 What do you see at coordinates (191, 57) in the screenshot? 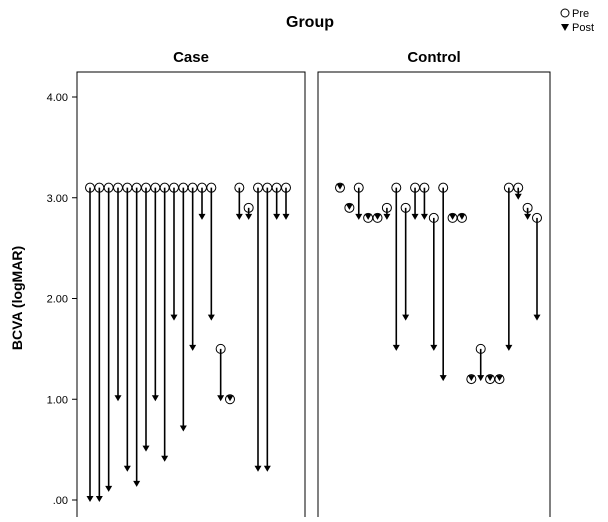
I see `panel-title: Case` at bounding box center [191, 57].